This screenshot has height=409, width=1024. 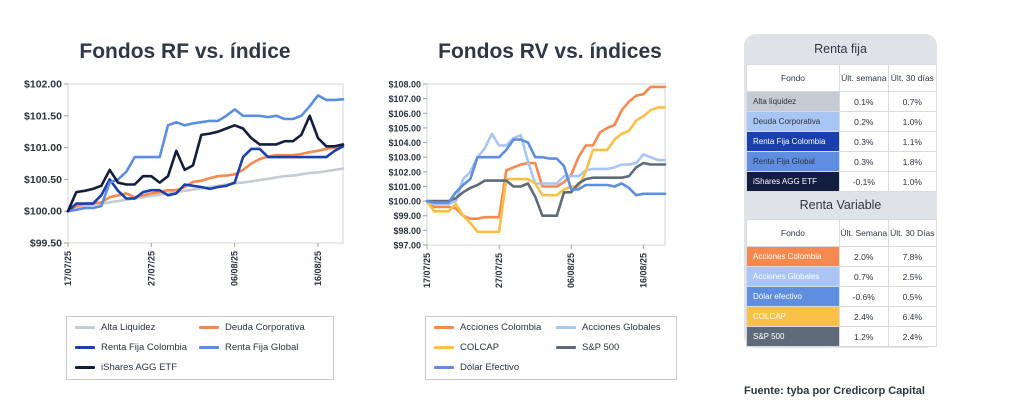 I want to click on y-tick-label: $107.00, so click(x=404, y=99).